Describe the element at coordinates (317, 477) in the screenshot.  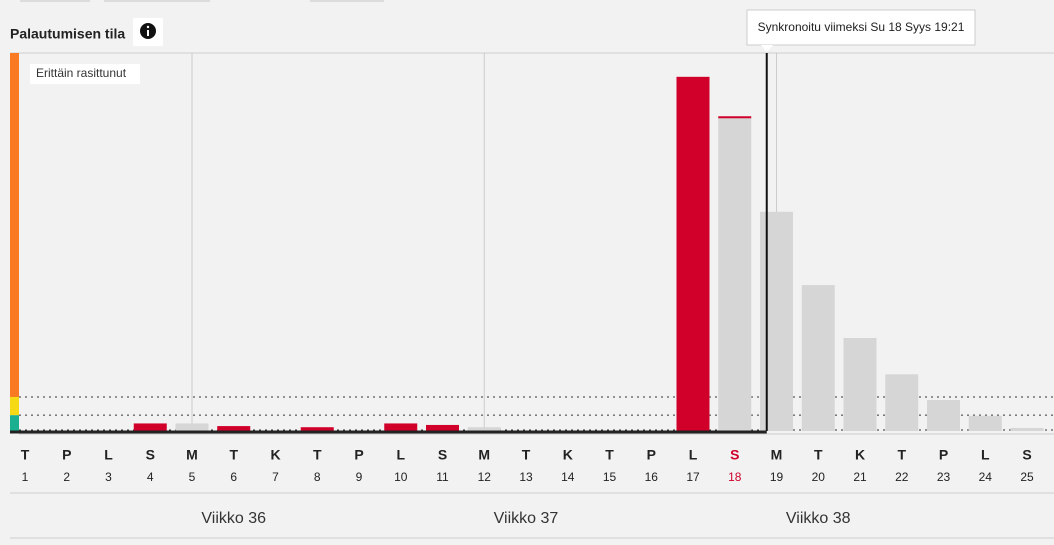
I see `x-tick-label: 8` at that location.